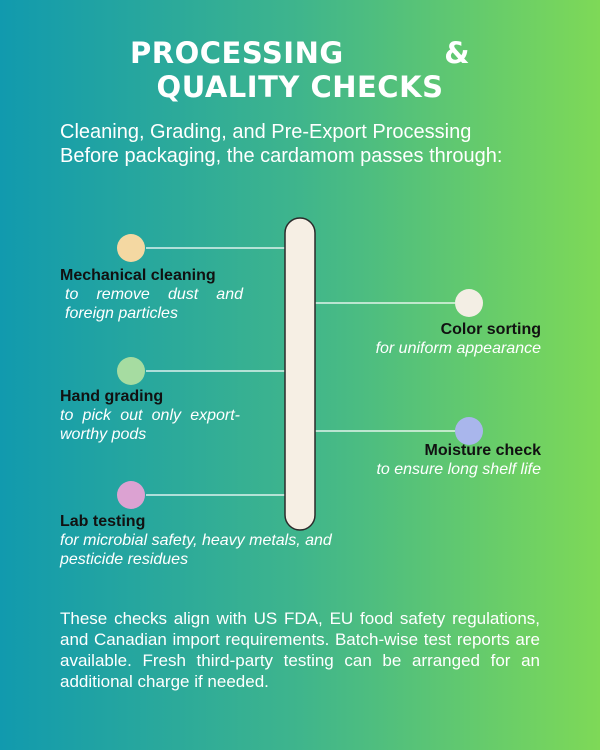  What do you see at coordinates (300, 374) in the screenshot?
I see `central-pill` at bounding box center [300, 374].